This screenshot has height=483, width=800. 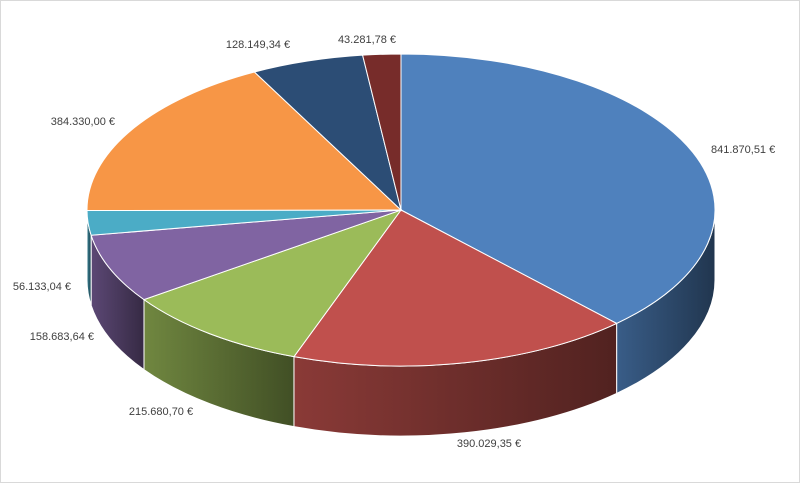 What do you see at coordinates (161, 412) in the screenshot?
I see `data-label-3: 215.680,70 €` at bounding box center [161, 412].